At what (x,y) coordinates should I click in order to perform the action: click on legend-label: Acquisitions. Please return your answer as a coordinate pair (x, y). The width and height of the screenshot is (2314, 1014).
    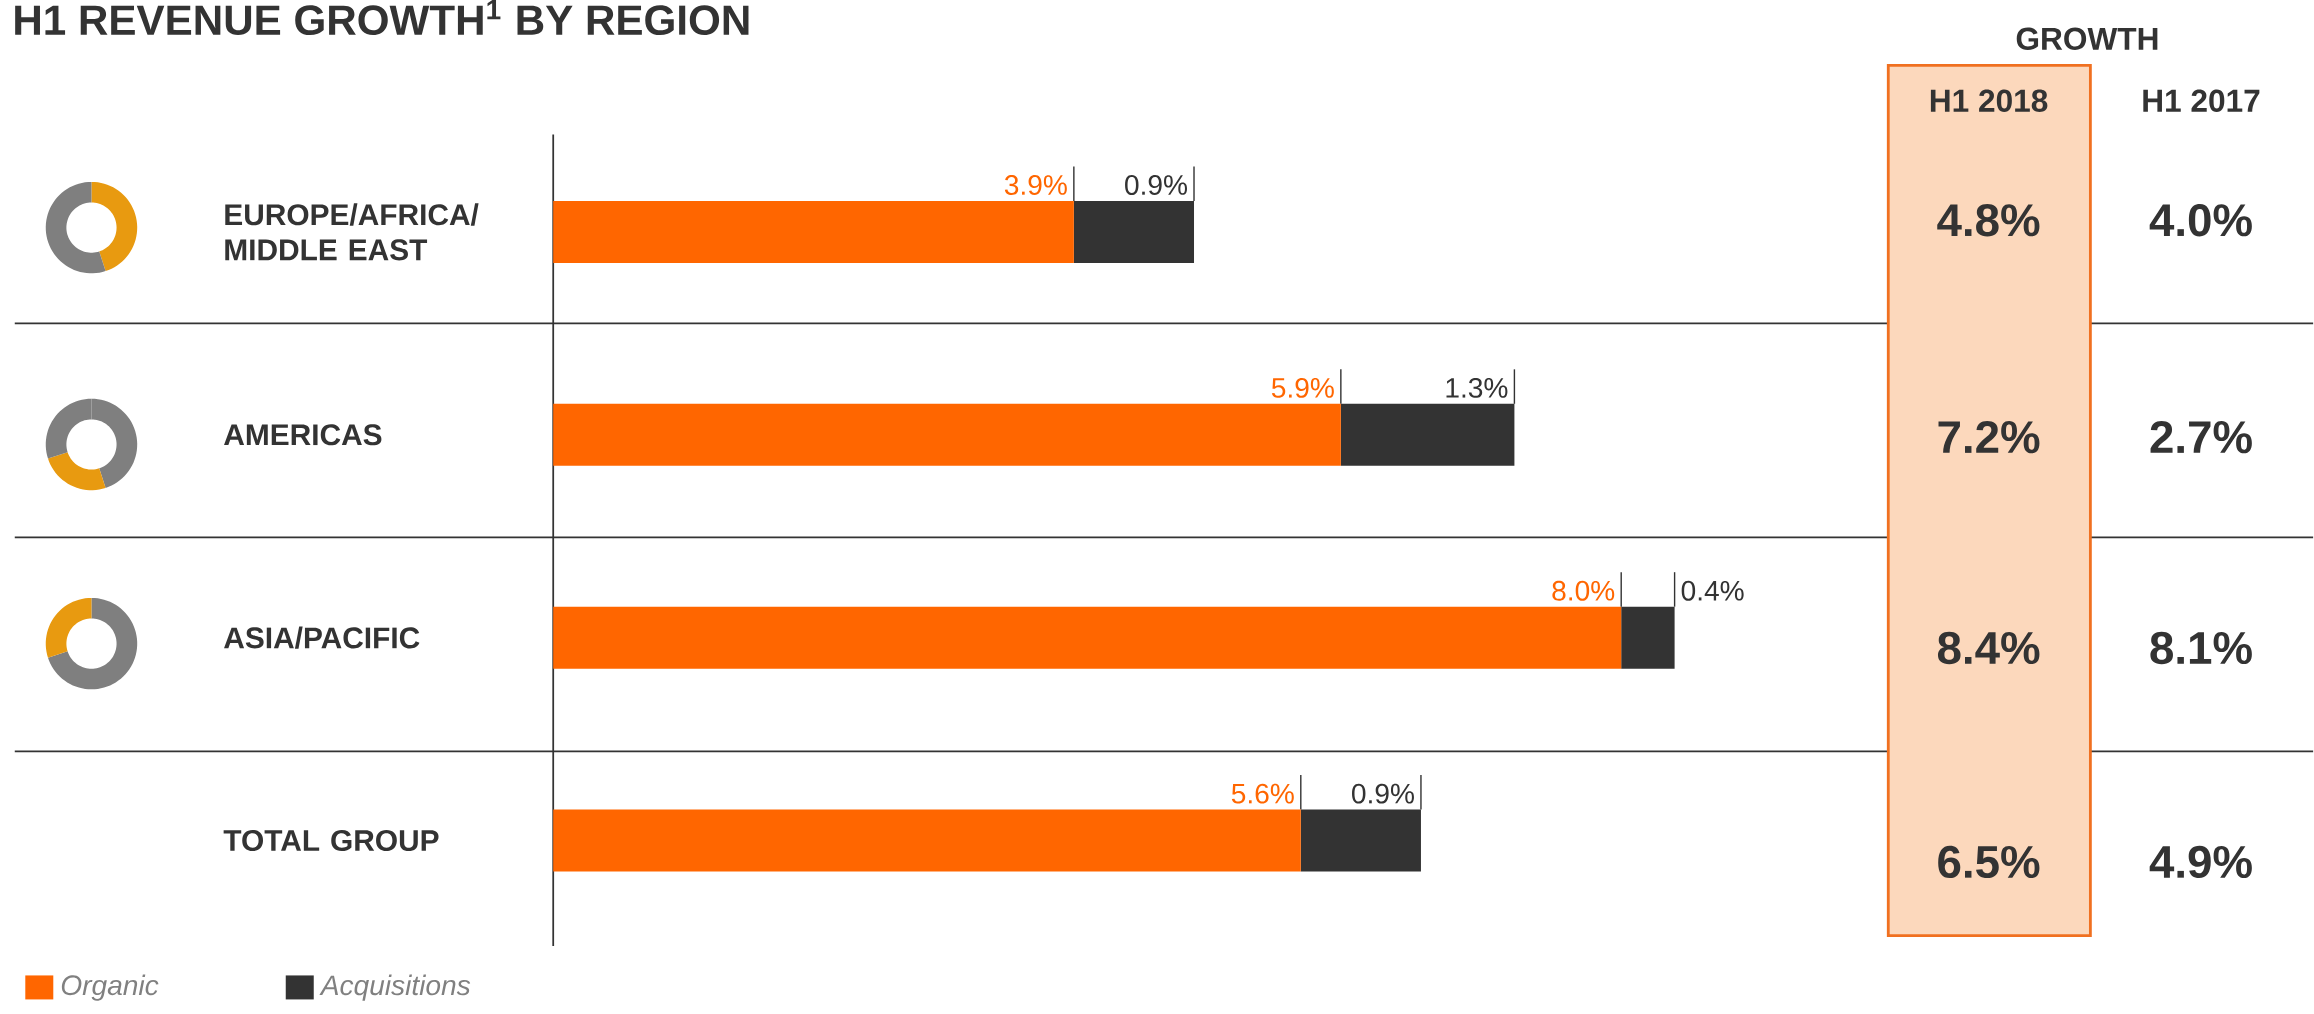
    Looking at the image, I should click on (395, 987).